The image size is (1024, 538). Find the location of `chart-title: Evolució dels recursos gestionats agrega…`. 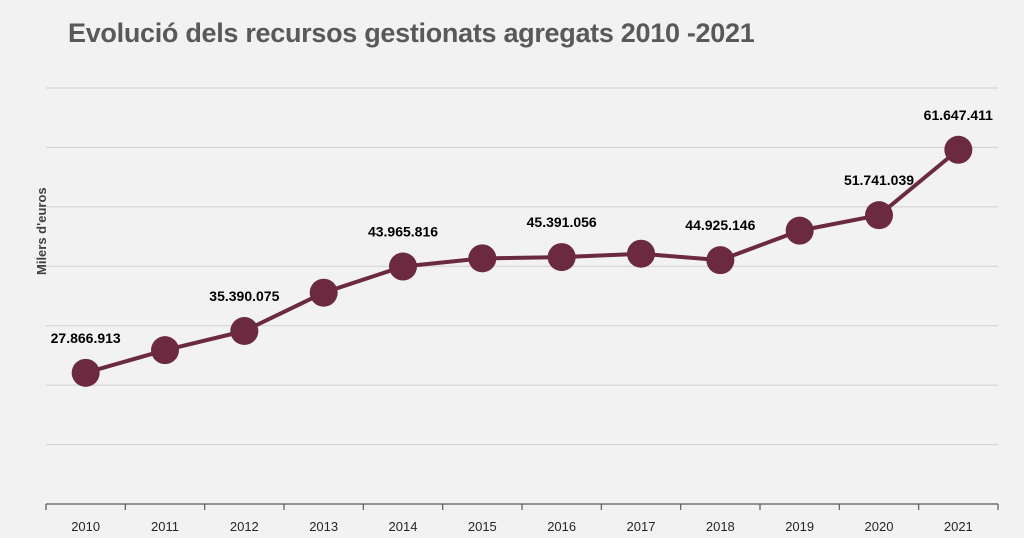

chart-title: Evolució dels recursos gestionats agrega… is located at coordinates (411, 33).